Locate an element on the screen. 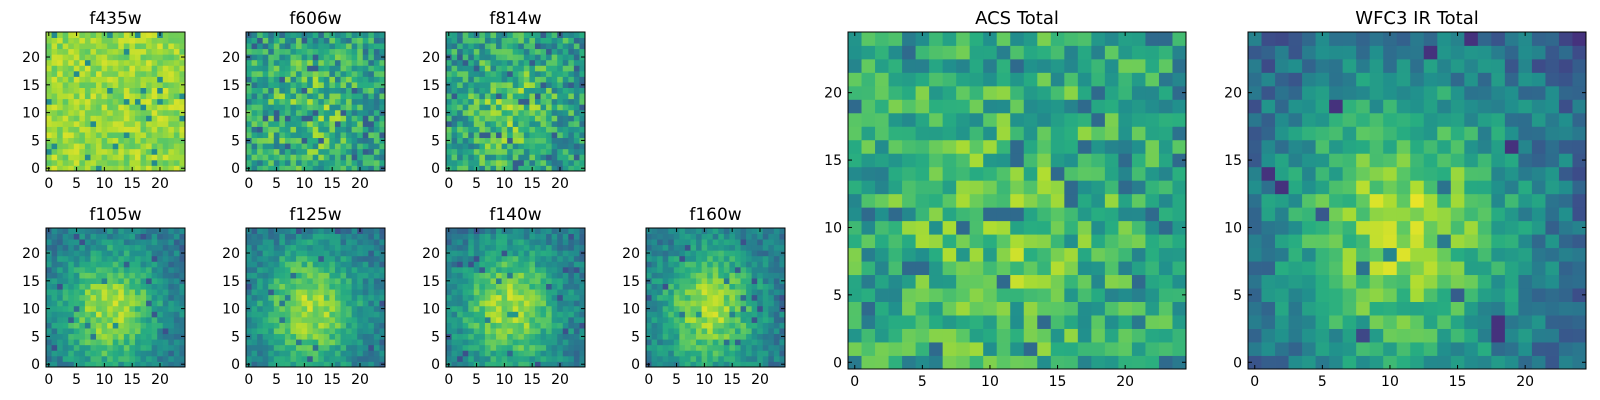 The width and height of the screenshot is (1600, 400). y-tick-label: 0 is located at coordinates (635, 365).